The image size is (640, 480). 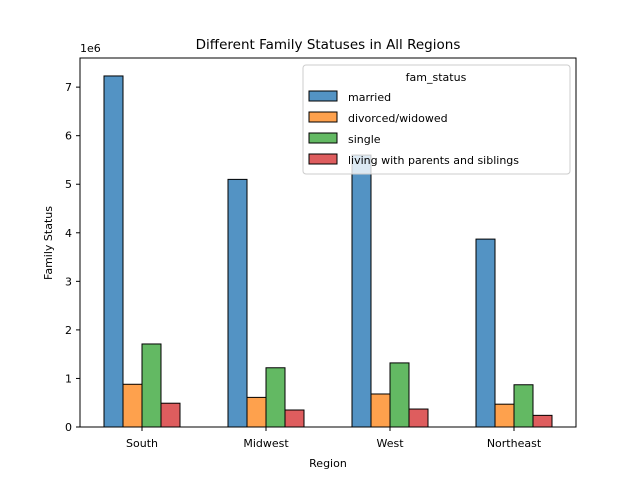 What do you see at coordinates (68, 378) in the screenshot?
I see `y-tick-label-1: 1` at bounding box center [68, 378].